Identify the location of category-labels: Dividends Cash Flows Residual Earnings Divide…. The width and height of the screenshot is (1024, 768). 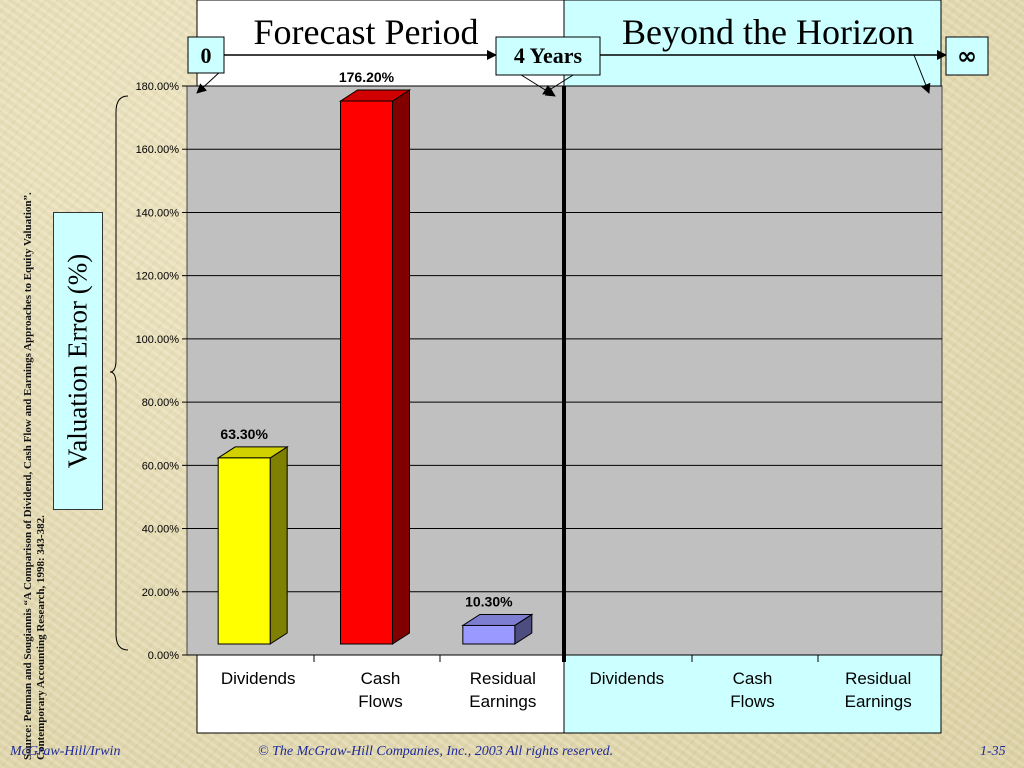
(566, 690).